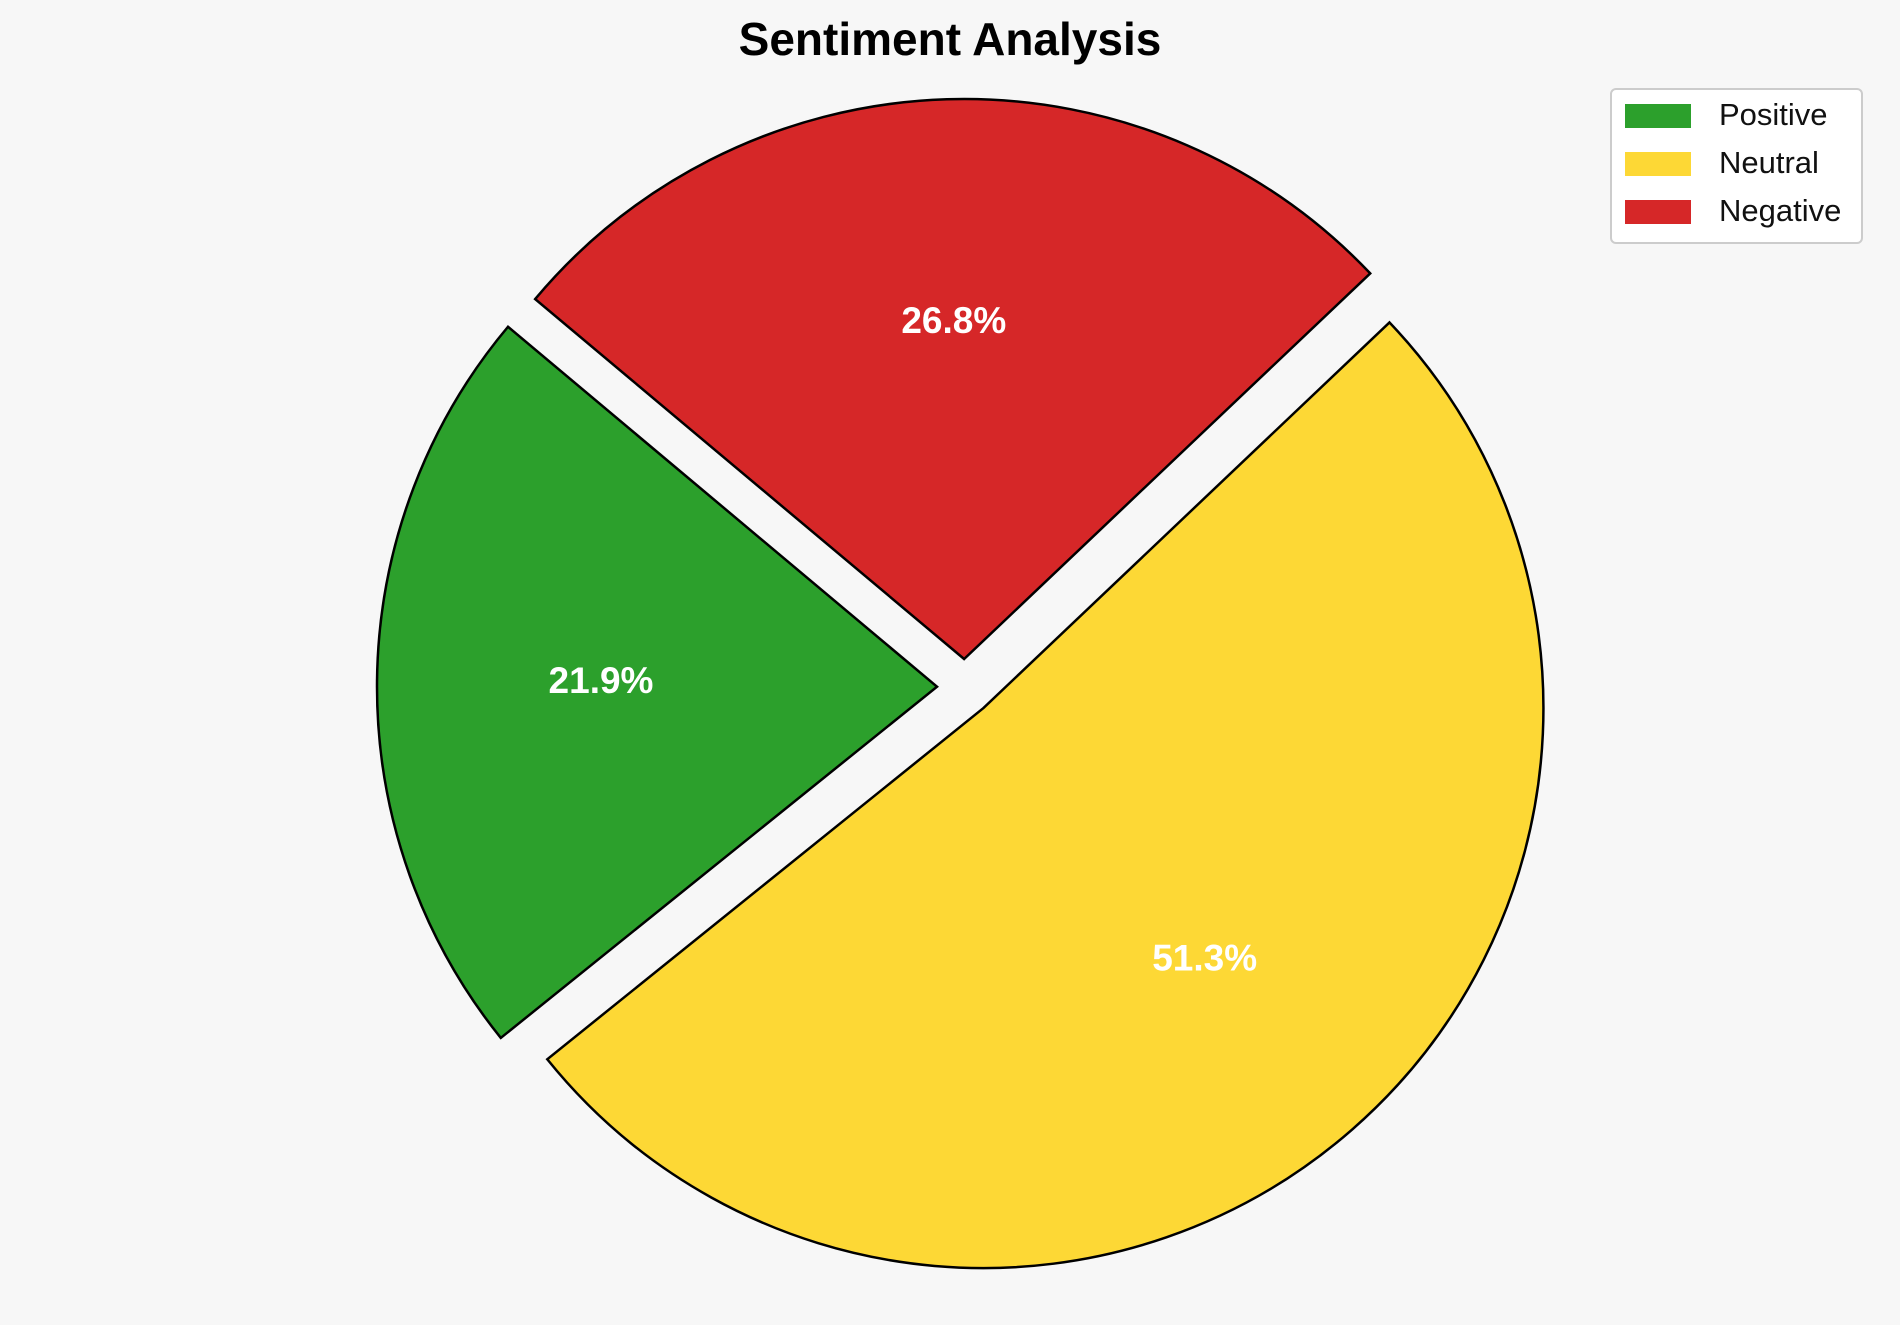 This screenshot has width=1900, height=1325. Describe the element at coordinates (1780, 210) in the screenshot. I see `legend-label-negative: Negative` at that location.